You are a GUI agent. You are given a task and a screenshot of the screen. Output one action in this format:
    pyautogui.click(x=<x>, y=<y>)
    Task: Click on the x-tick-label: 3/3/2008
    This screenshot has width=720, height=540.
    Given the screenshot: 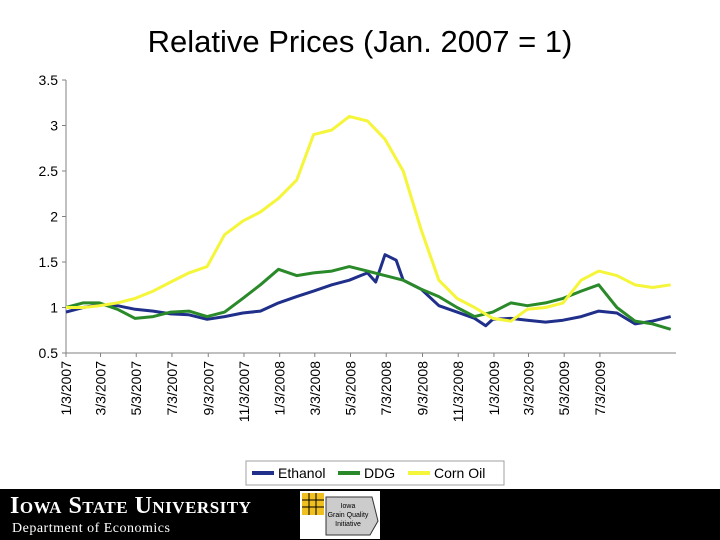 What is the action you would take?
    pyautogui.click(x=315, y=388)
    